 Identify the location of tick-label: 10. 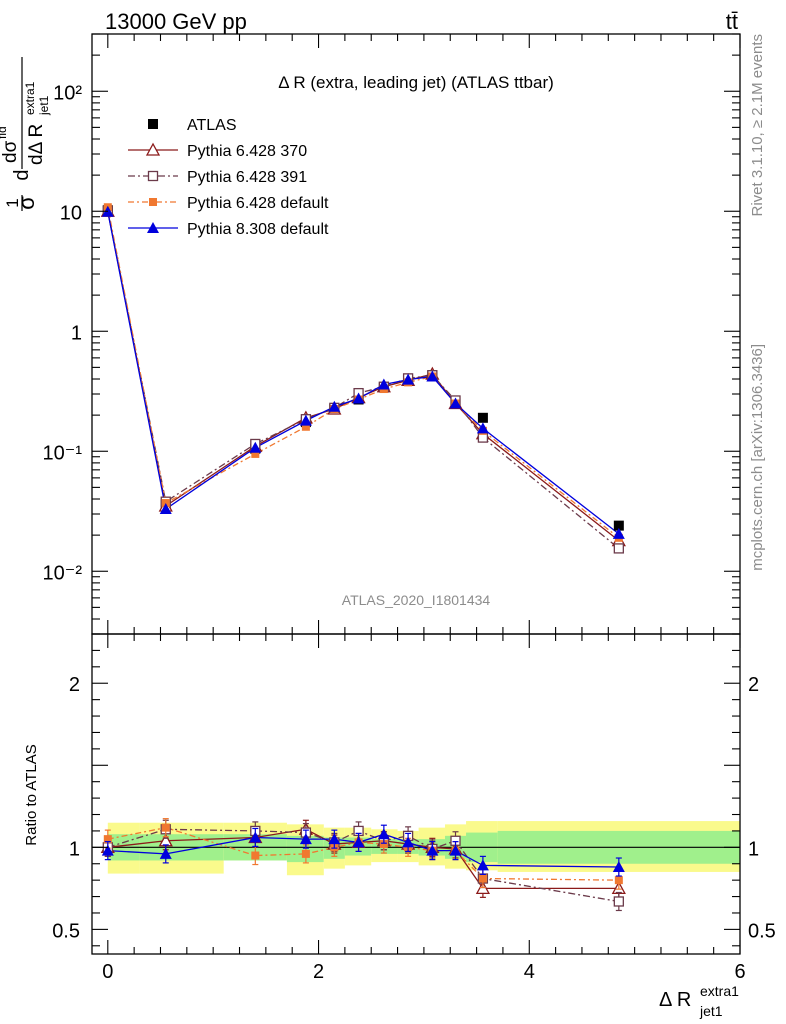
(71, 213).